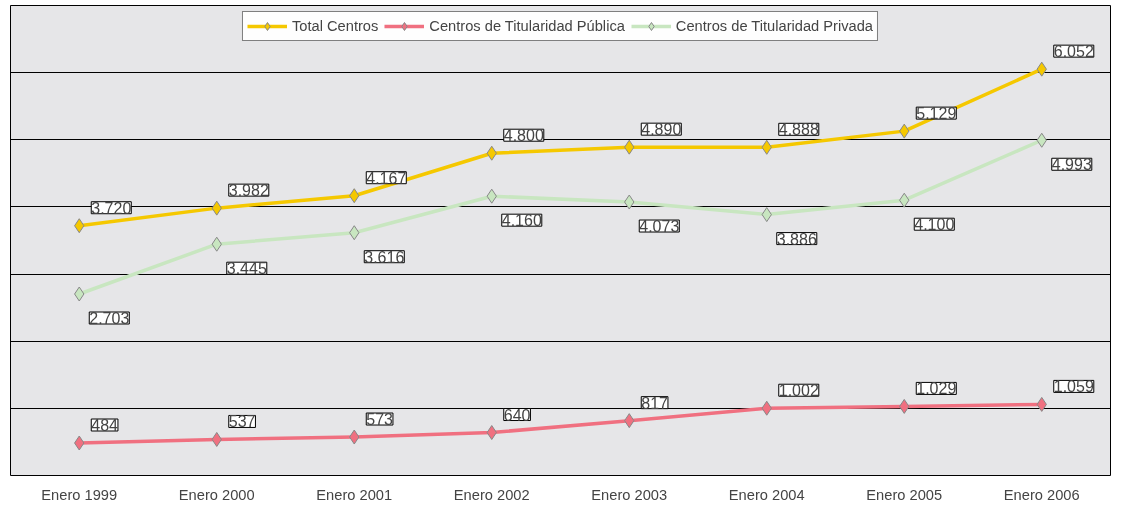  What do you see at coordinates (766, 494) in the screenshot?
I see `x-tick-label: Enero 2004` at bounding box center [766, 494].